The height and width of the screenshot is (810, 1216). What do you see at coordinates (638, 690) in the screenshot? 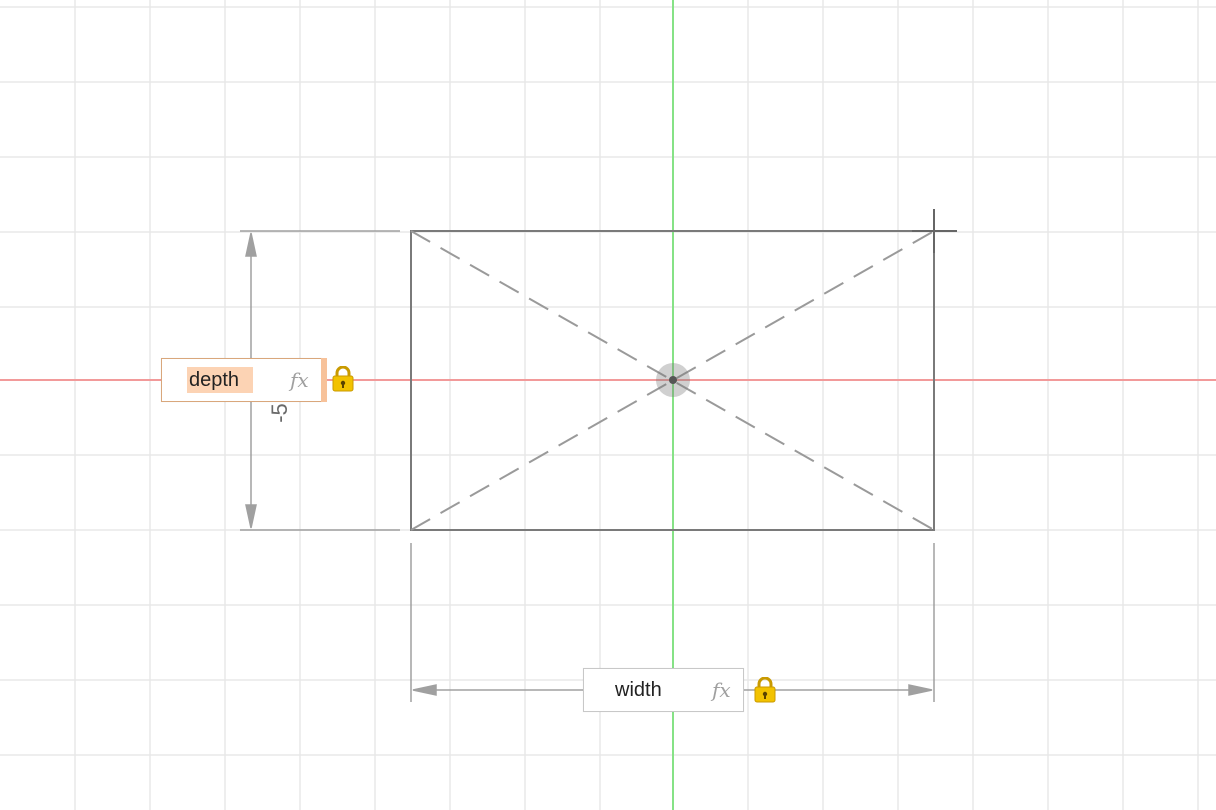
I see `width-input-value: width` at bounding box center [638, 690].